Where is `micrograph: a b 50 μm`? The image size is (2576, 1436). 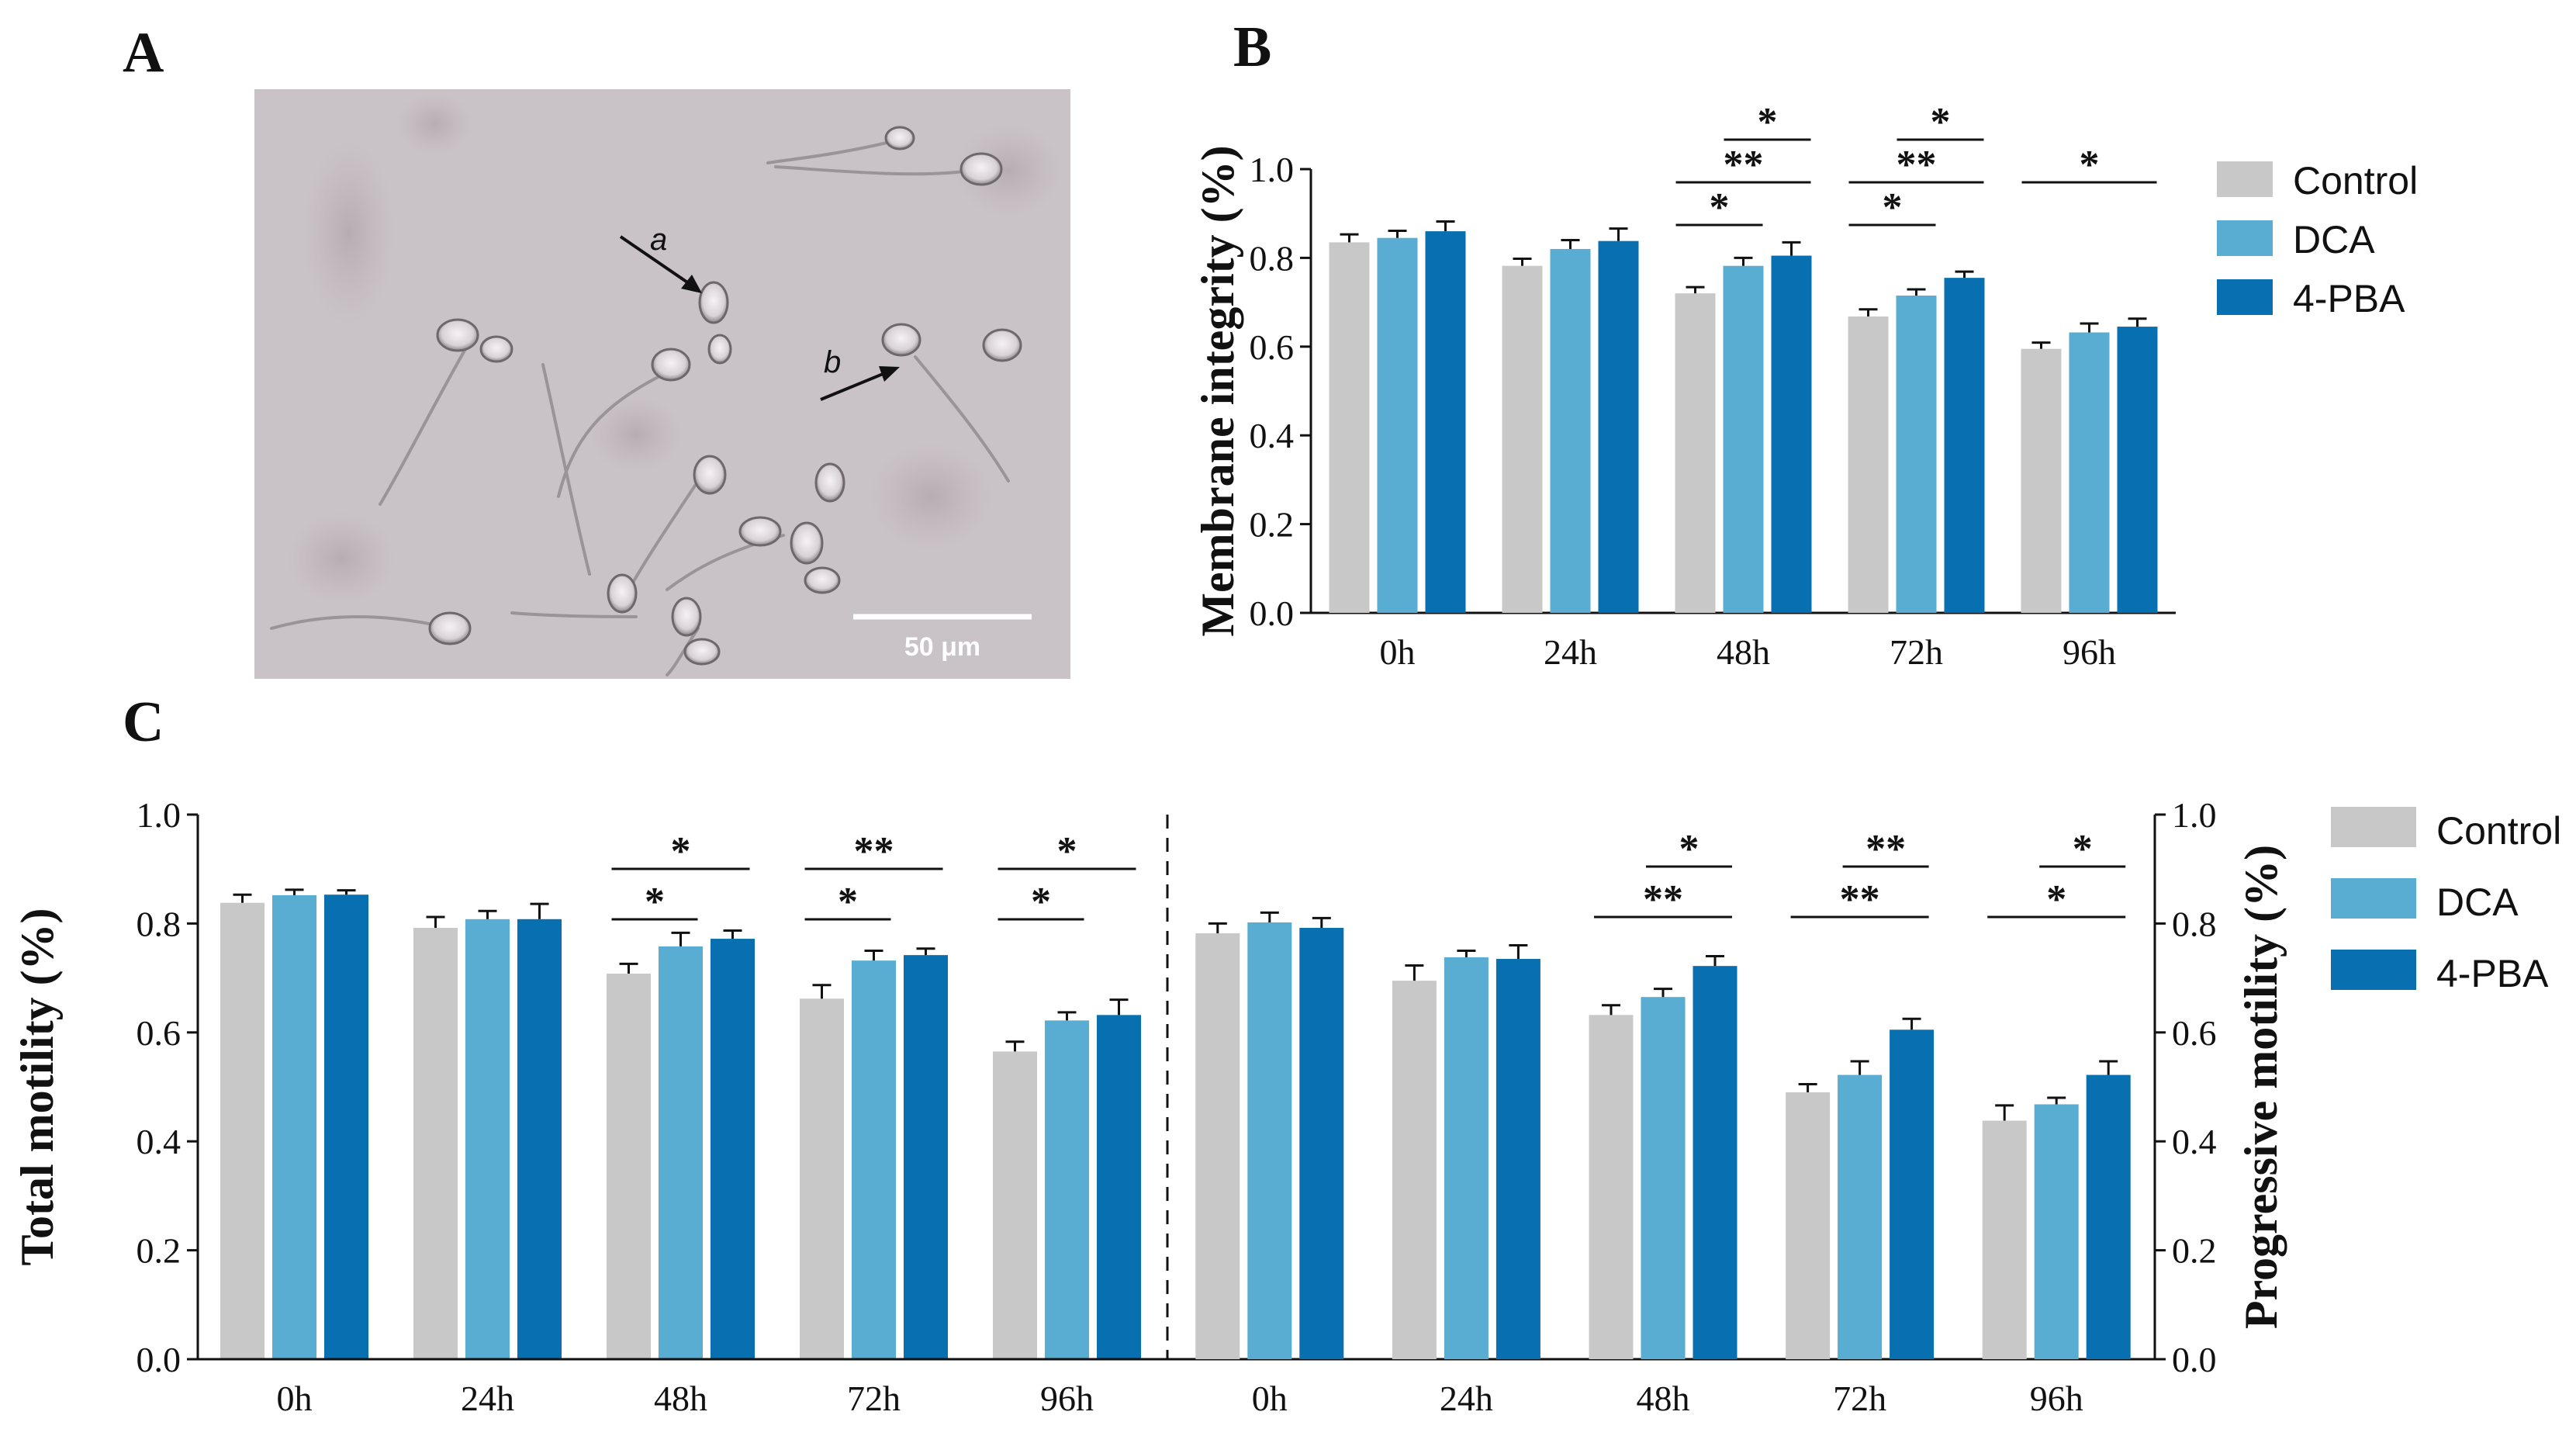 micrograph: a b 50 μm is located at coordinates (662, 384).